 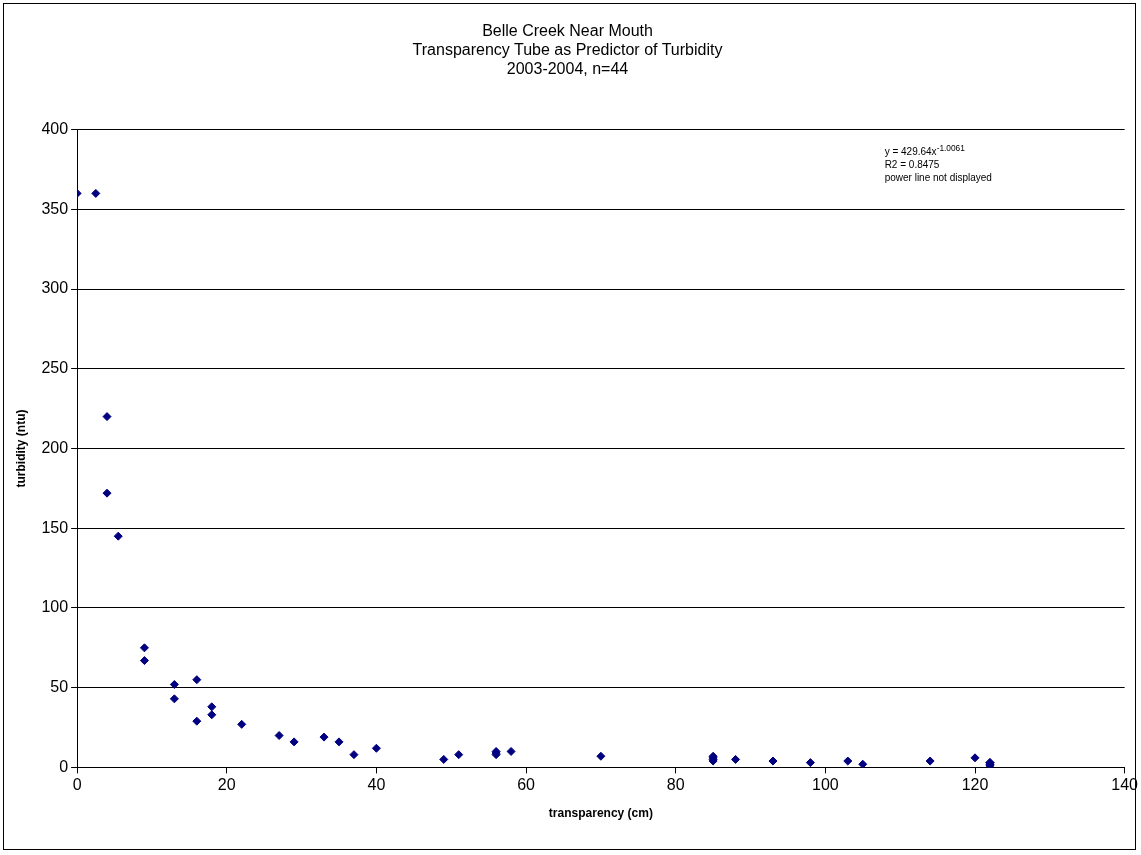 What do you see at coordinates (77, 785) in the screenshot?
I see `x-tick-label: 0` at bounding box center [77, 785].